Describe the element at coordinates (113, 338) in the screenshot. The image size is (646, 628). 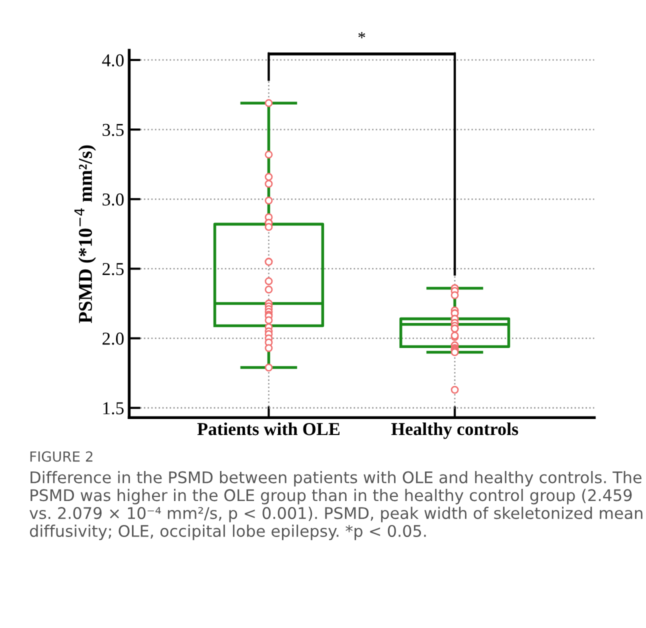
I see `y-tick-label: 2.0` at that location.